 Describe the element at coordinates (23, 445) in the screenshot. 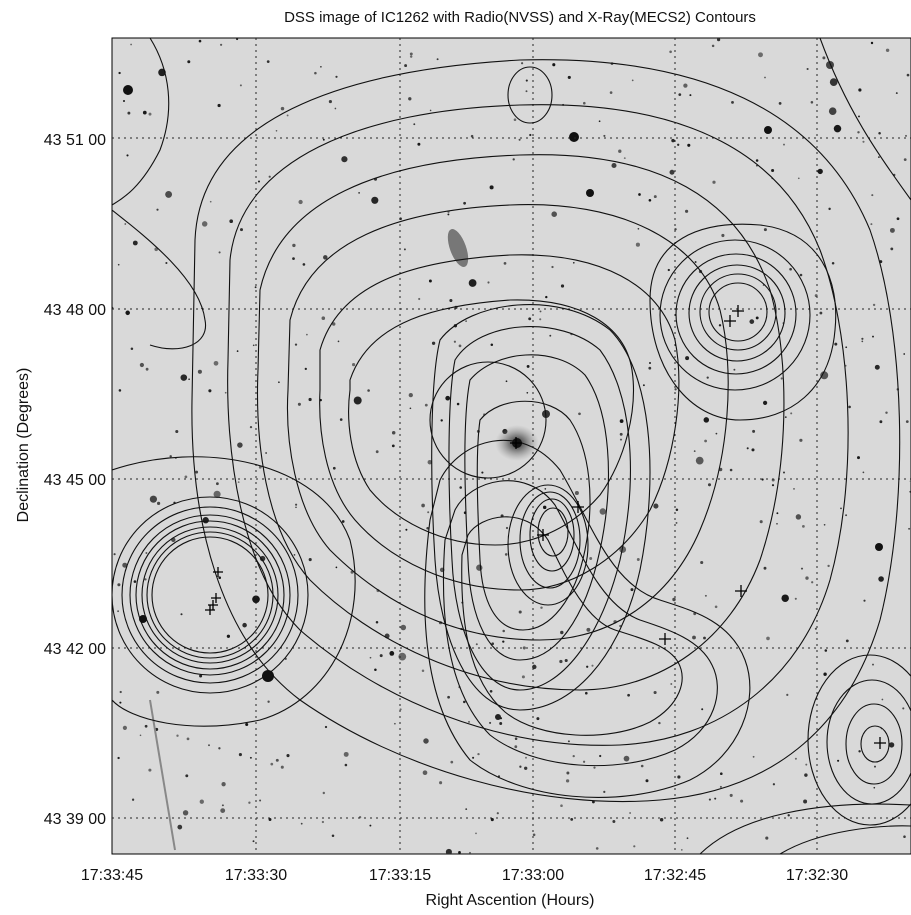

I see `y-axis-label: Declination (Degrees)` at that location.